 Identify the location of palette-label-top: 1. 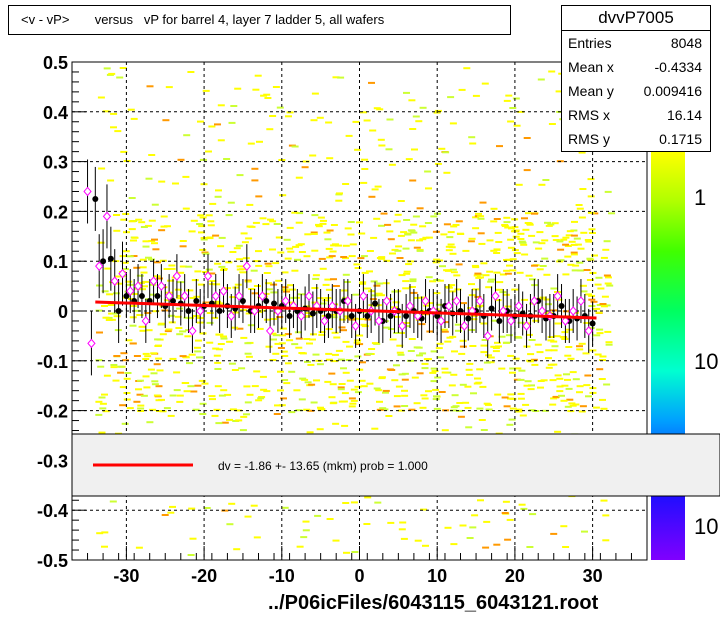
(700, 197).